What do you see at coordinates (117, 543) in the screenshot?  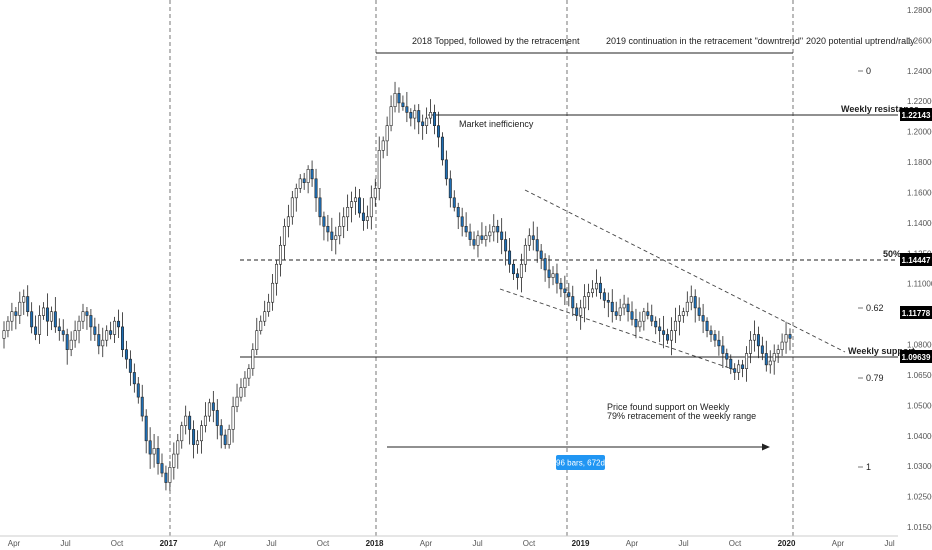 I see `x-tick-label: Oct` at bounding box center [117, 543].